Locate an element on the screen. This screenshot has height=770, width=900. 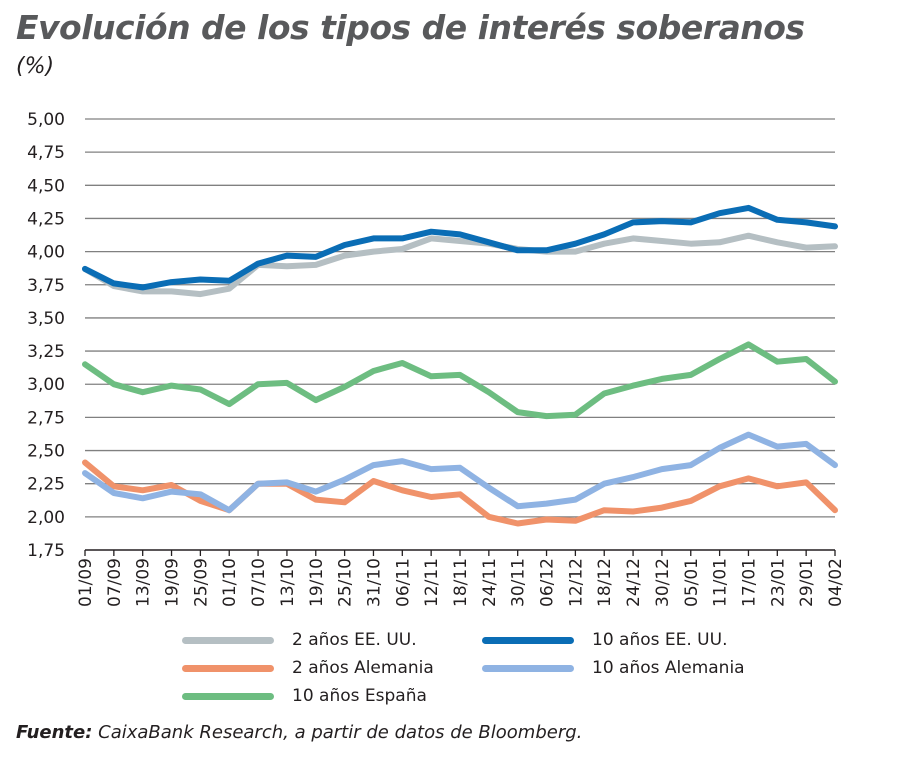
legend-item: 10 años España is located at coordinates (304, 696).